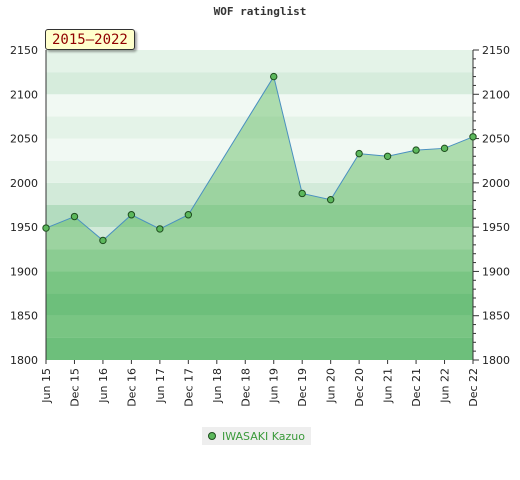 Image resolution: width=520 pixels, height=480 pixels. Describe the element at coordinates (274, 386) in the screenshot. I see `x-tick-label: Jun 19` at that location.